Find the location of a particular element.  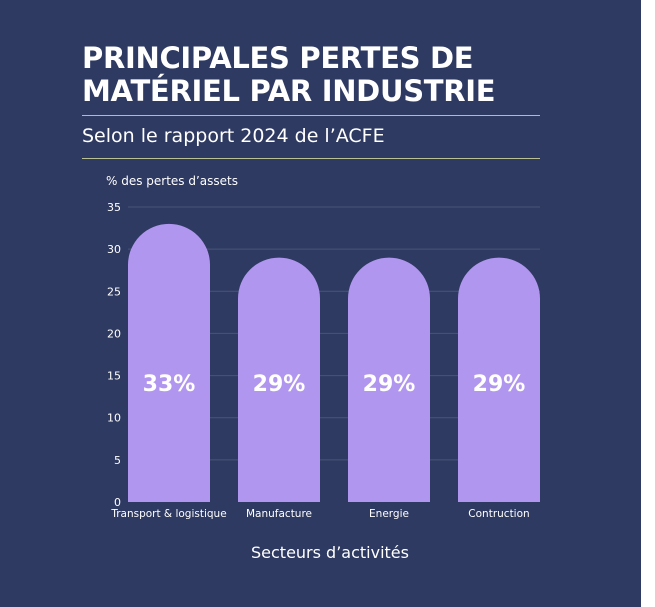

title-divider is located at coordinates (311, 115).